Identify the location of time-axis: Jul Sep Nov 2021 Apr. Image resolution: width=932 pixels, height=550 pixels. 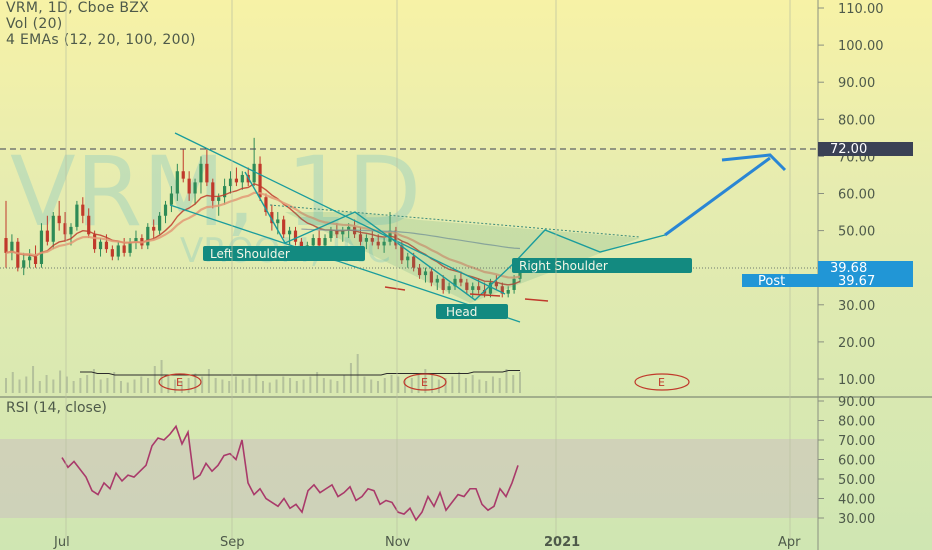
(427, 542).